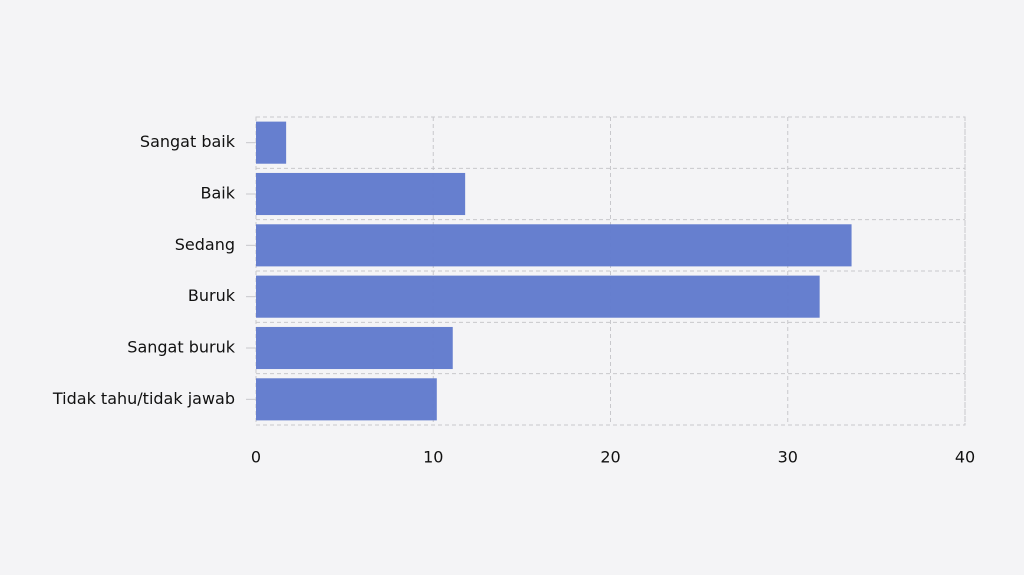 The width and height of the screenshot is (1024, 575). What do you see at coordinates (181, 347) in the screenshot?
I see `y-tick-label: Sangat buruk` at bounding box center [181, 347].